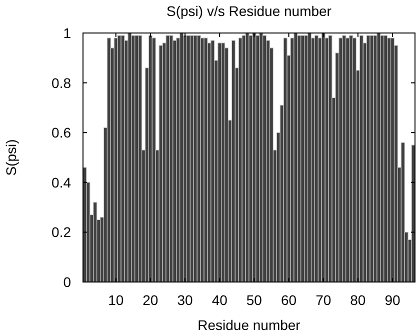 The image size is (416, 336). What do you see at coordinates (324, 300) in the screenshot?
I see `x-tick-label: 70` at bounding box center [324, 300].